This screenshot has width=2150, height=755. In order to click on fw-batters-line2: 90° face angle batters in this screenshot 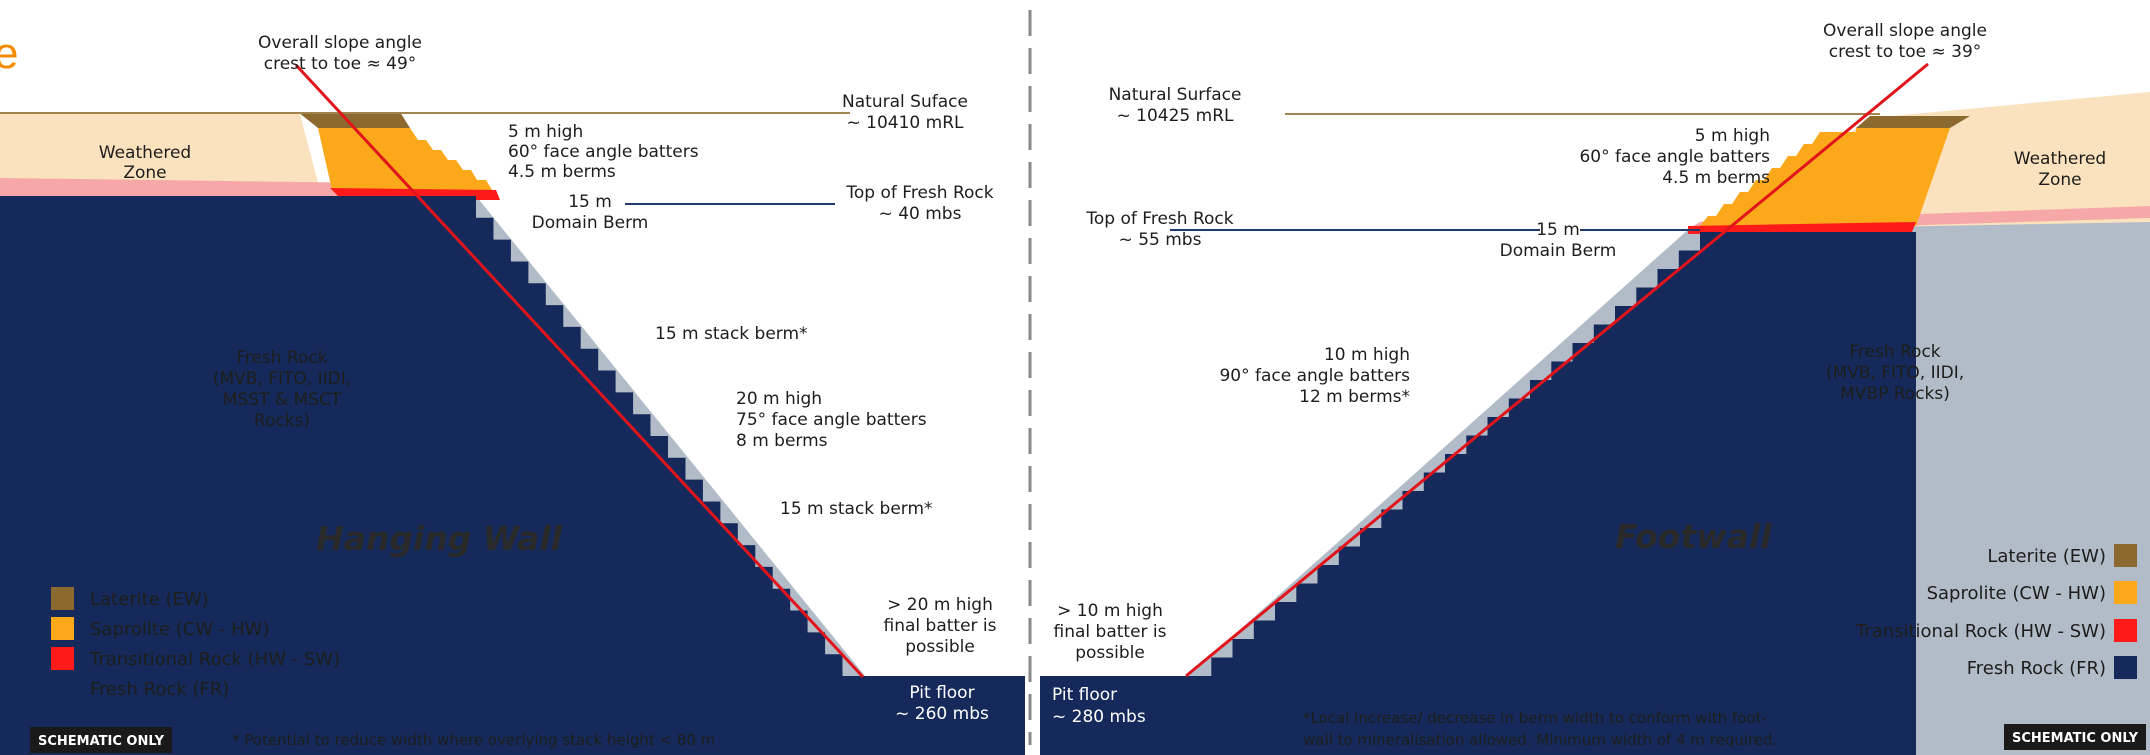, I will do `click(1314, 376)`.